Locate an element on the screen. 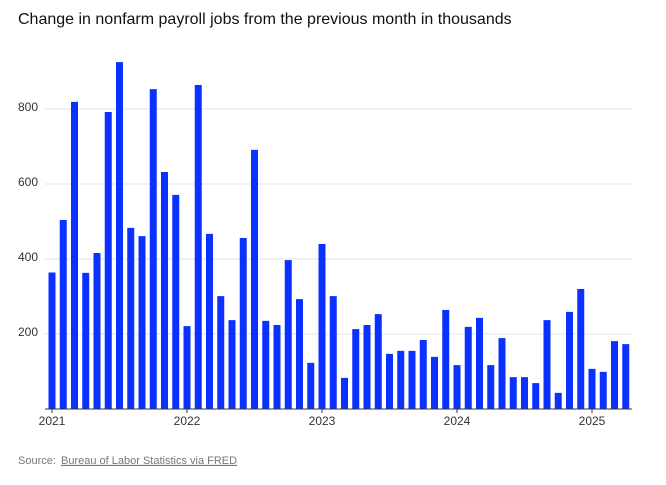 The width and height of the screenshot is (666, 485). x-tick-label: 2023 is located at coordinates (322, 421).